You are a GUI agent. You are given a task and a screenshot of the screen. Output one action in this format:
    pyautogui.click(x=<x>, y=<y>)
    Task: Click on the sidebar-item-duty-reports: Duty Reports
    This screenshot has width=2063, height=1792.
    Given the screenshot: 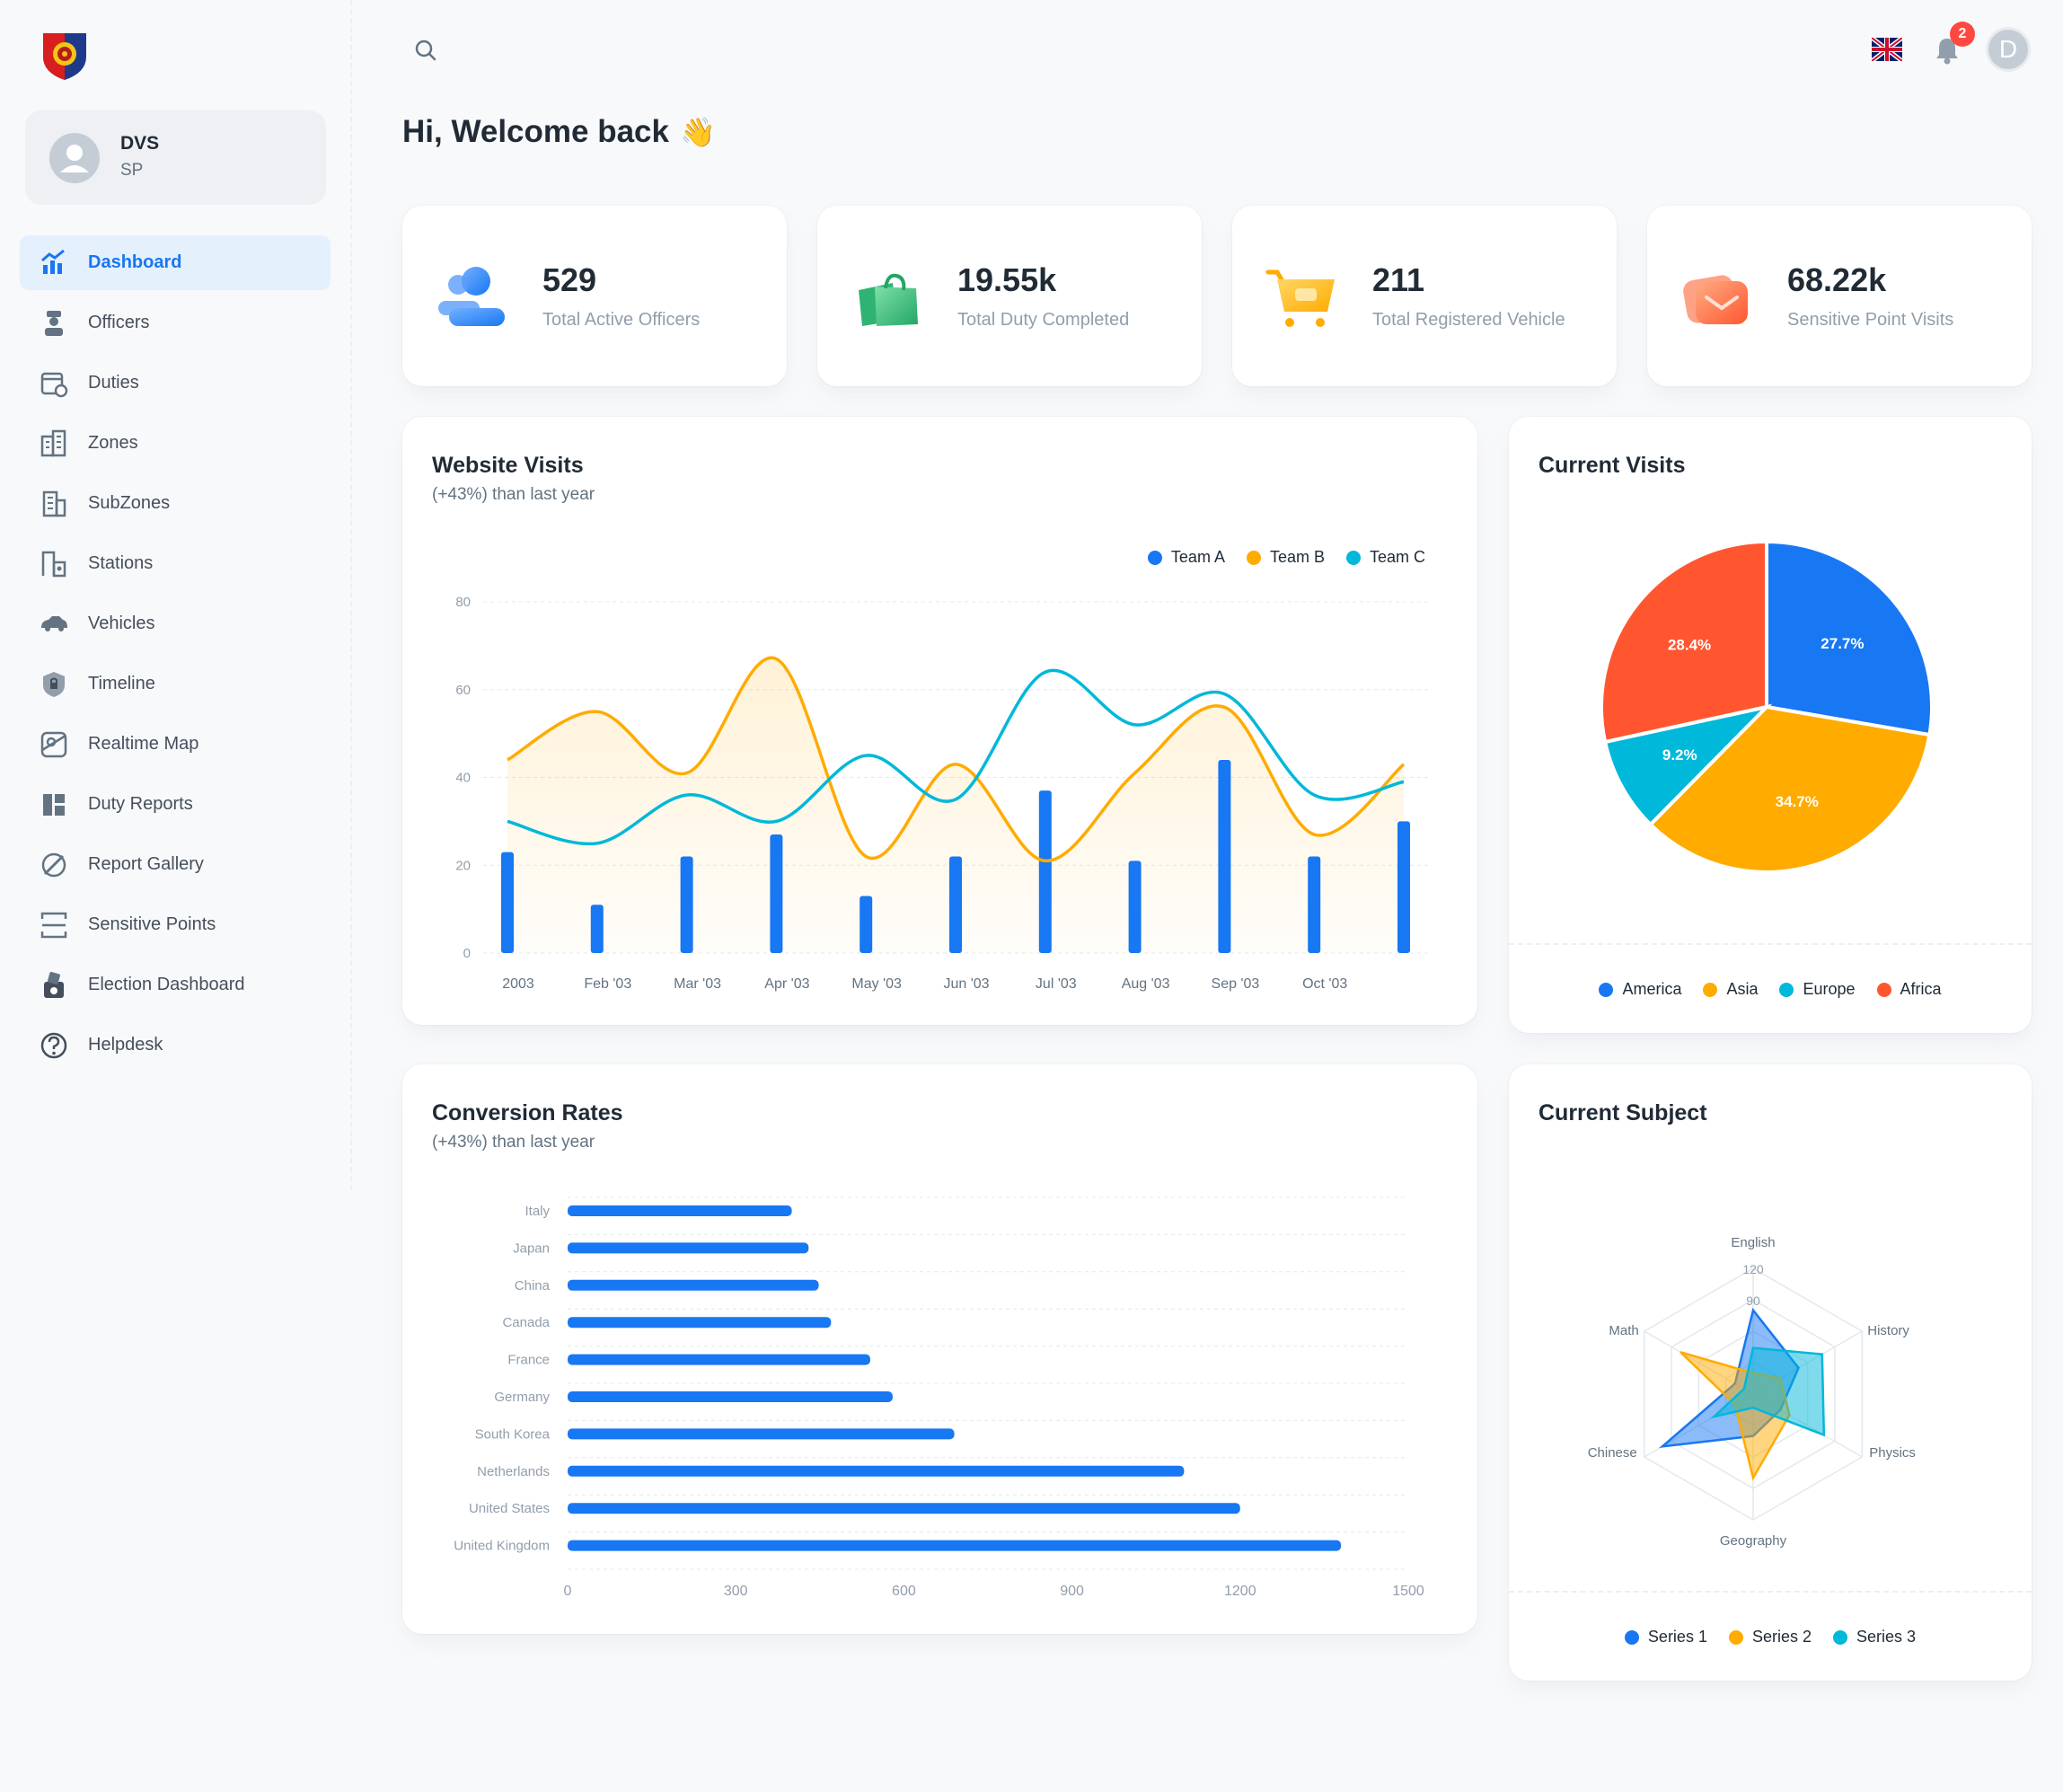 What is the action you would take?
    pyautogui.click(x=175, y=804)
    